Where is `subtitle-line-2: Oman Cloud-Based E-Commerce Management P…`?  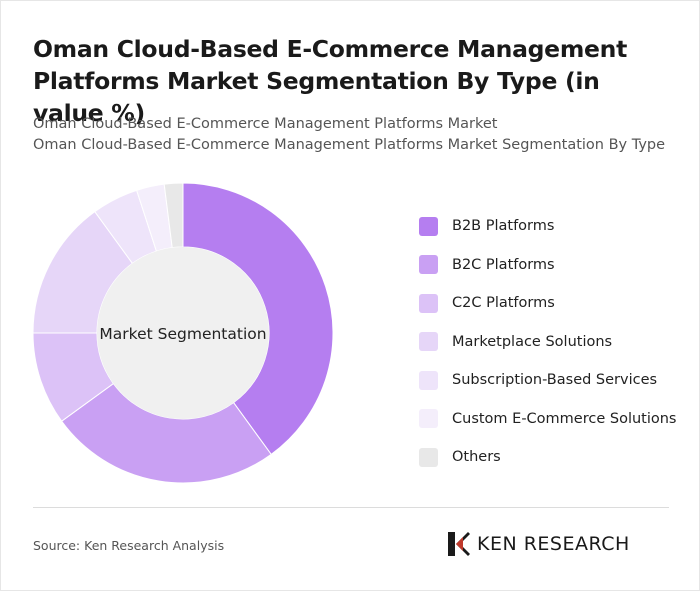
subtitle-line-2: Oman Cloud-Based E-Commerce Management P… is located at coordinates (349, 145).